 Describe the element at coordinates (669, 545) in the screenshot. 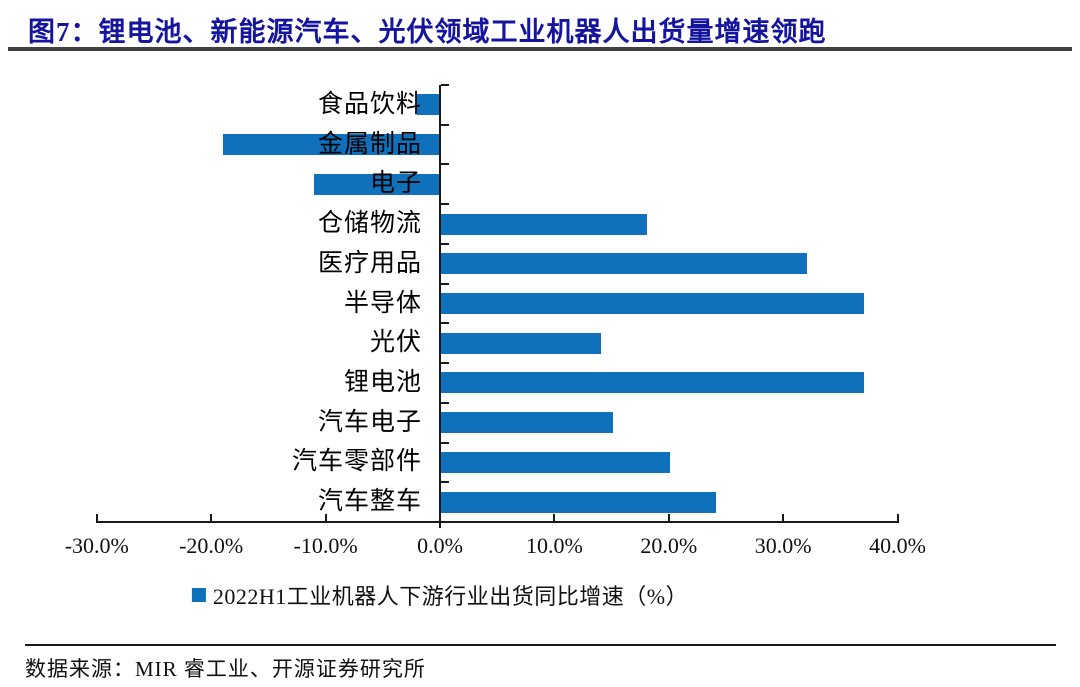

I see `value-axis-tick-label: 20.0%` at that location.